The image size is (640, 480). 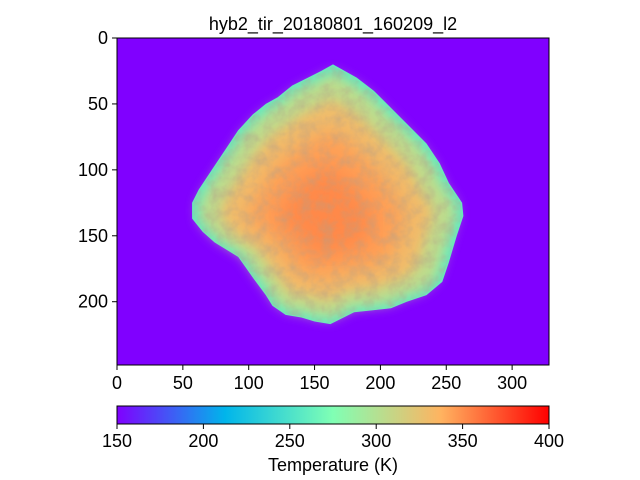 I want to click on y-tick-label: 0, so click(x=103, y=38).